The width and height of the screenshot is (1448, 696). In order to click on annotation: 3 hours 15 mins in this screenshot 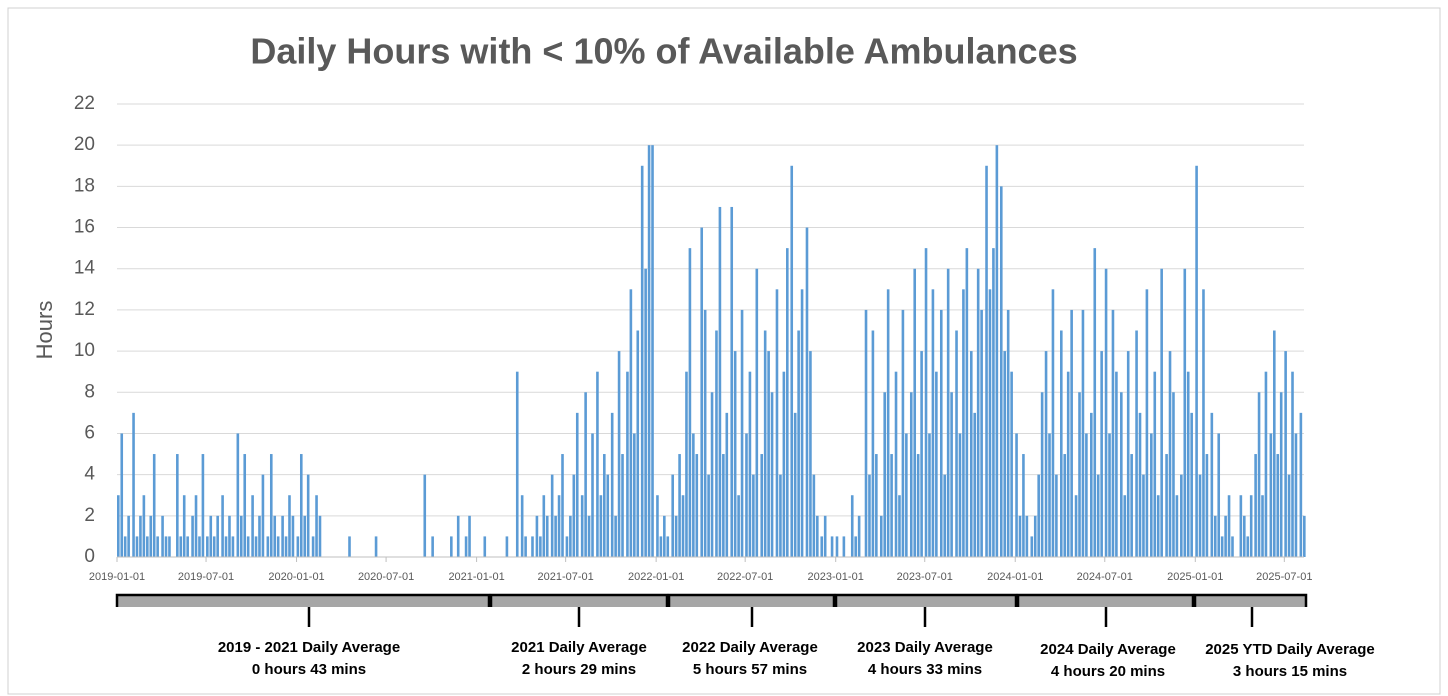, I will do `click(1290, 671)`.